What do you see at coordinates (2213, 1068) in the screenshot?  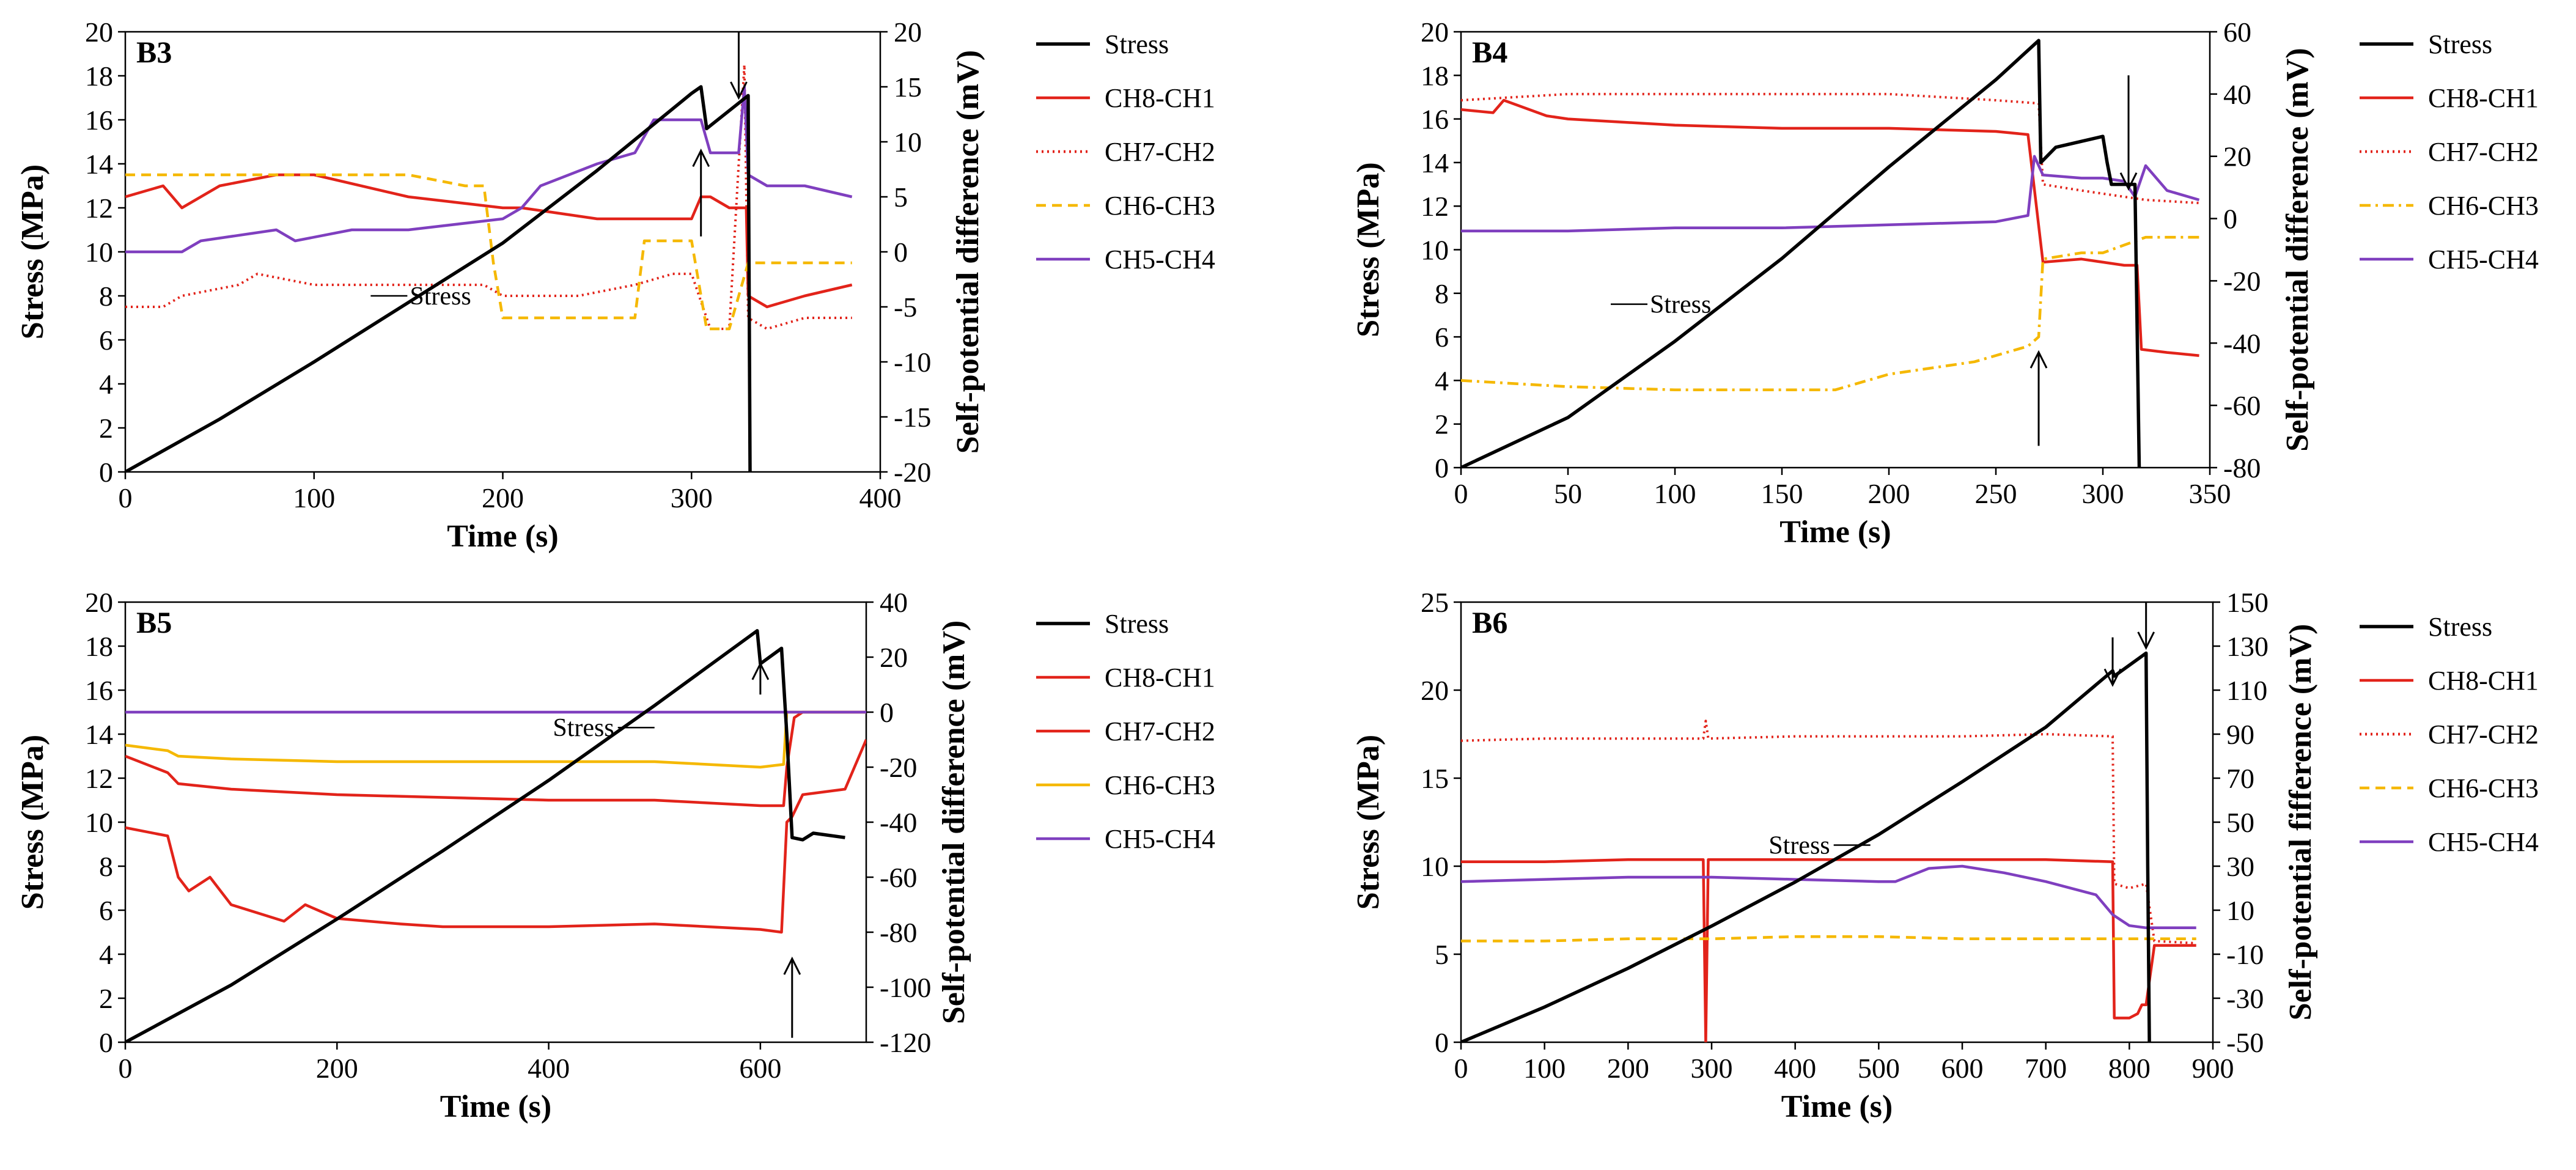 I see `x-tick-label: 900` at bounding box center [2213, 1068].